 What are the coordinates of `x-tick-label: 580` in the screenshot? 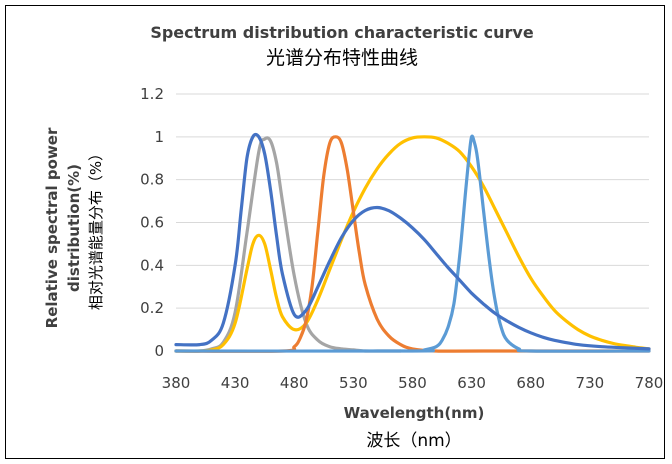 It's located at (412, 383).